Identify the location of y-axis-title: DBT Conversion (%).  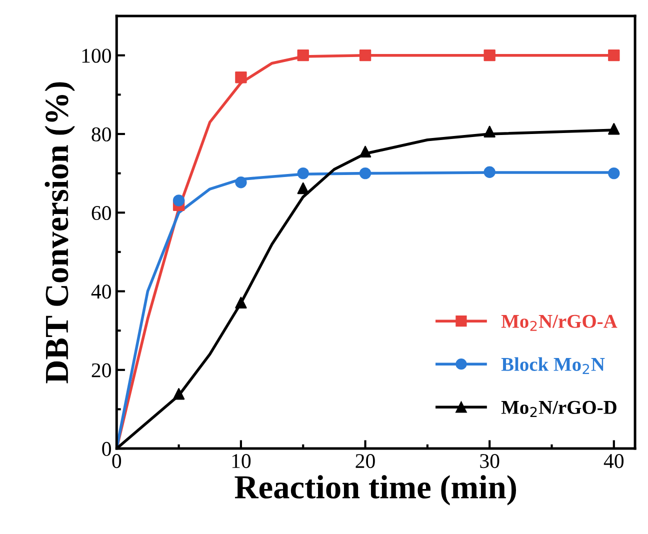
(59, 233).